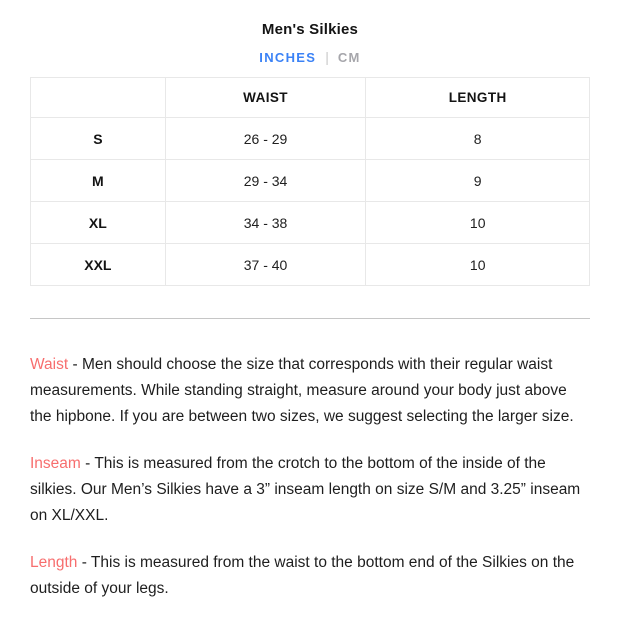  I want to click on table-row: XXL 37 - 40 10, so click(310, 264).